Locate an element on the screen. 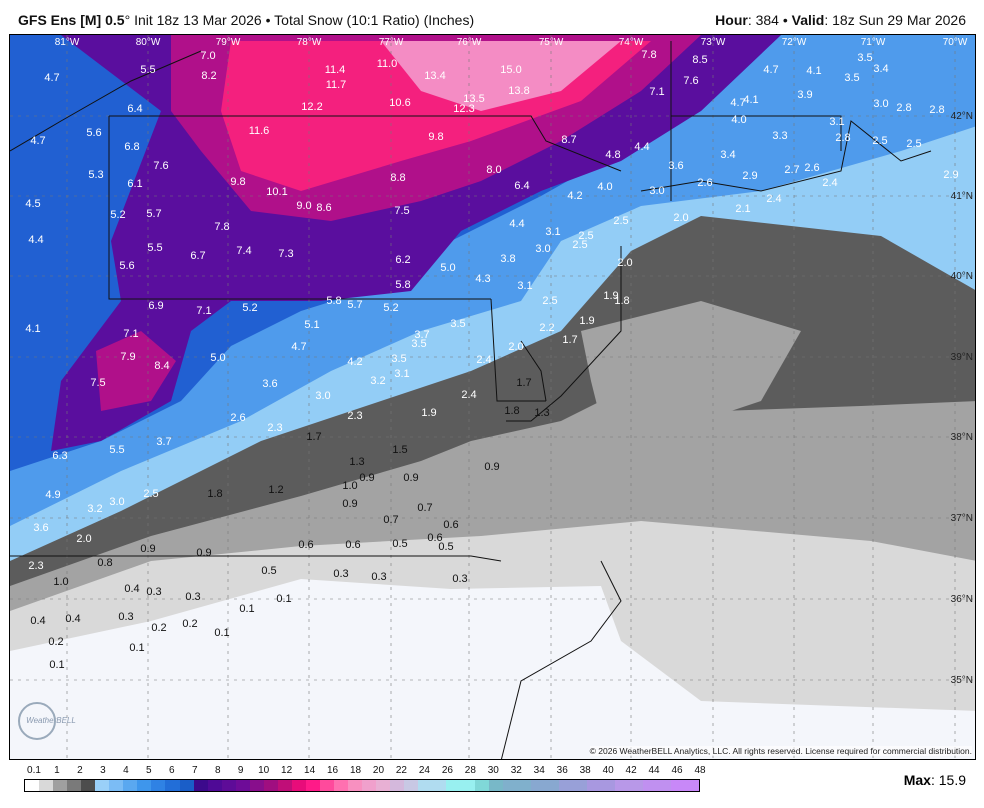 This screenshot has height=808, width=984. colorbar-tick: 14 is located at coordinates (310, 770).